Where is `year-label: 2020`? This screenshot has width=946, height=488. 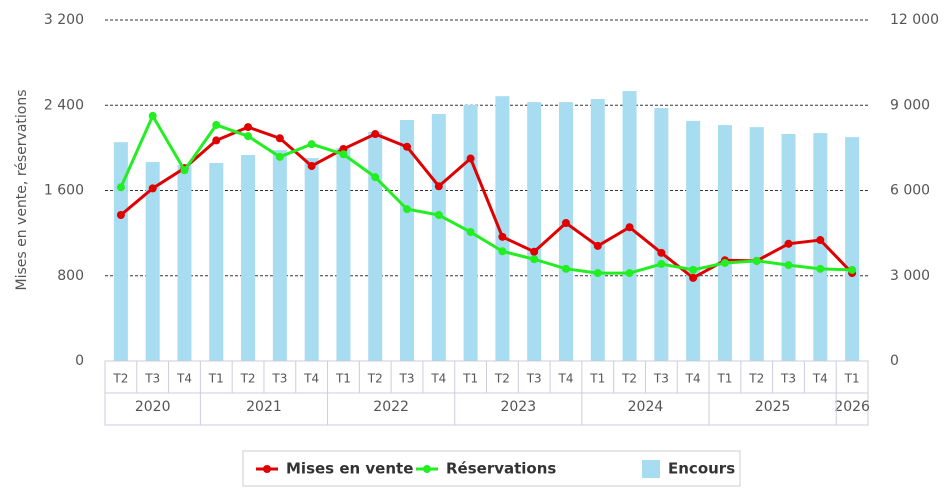
year-label: 2020 is located at coordinates (153, 407).